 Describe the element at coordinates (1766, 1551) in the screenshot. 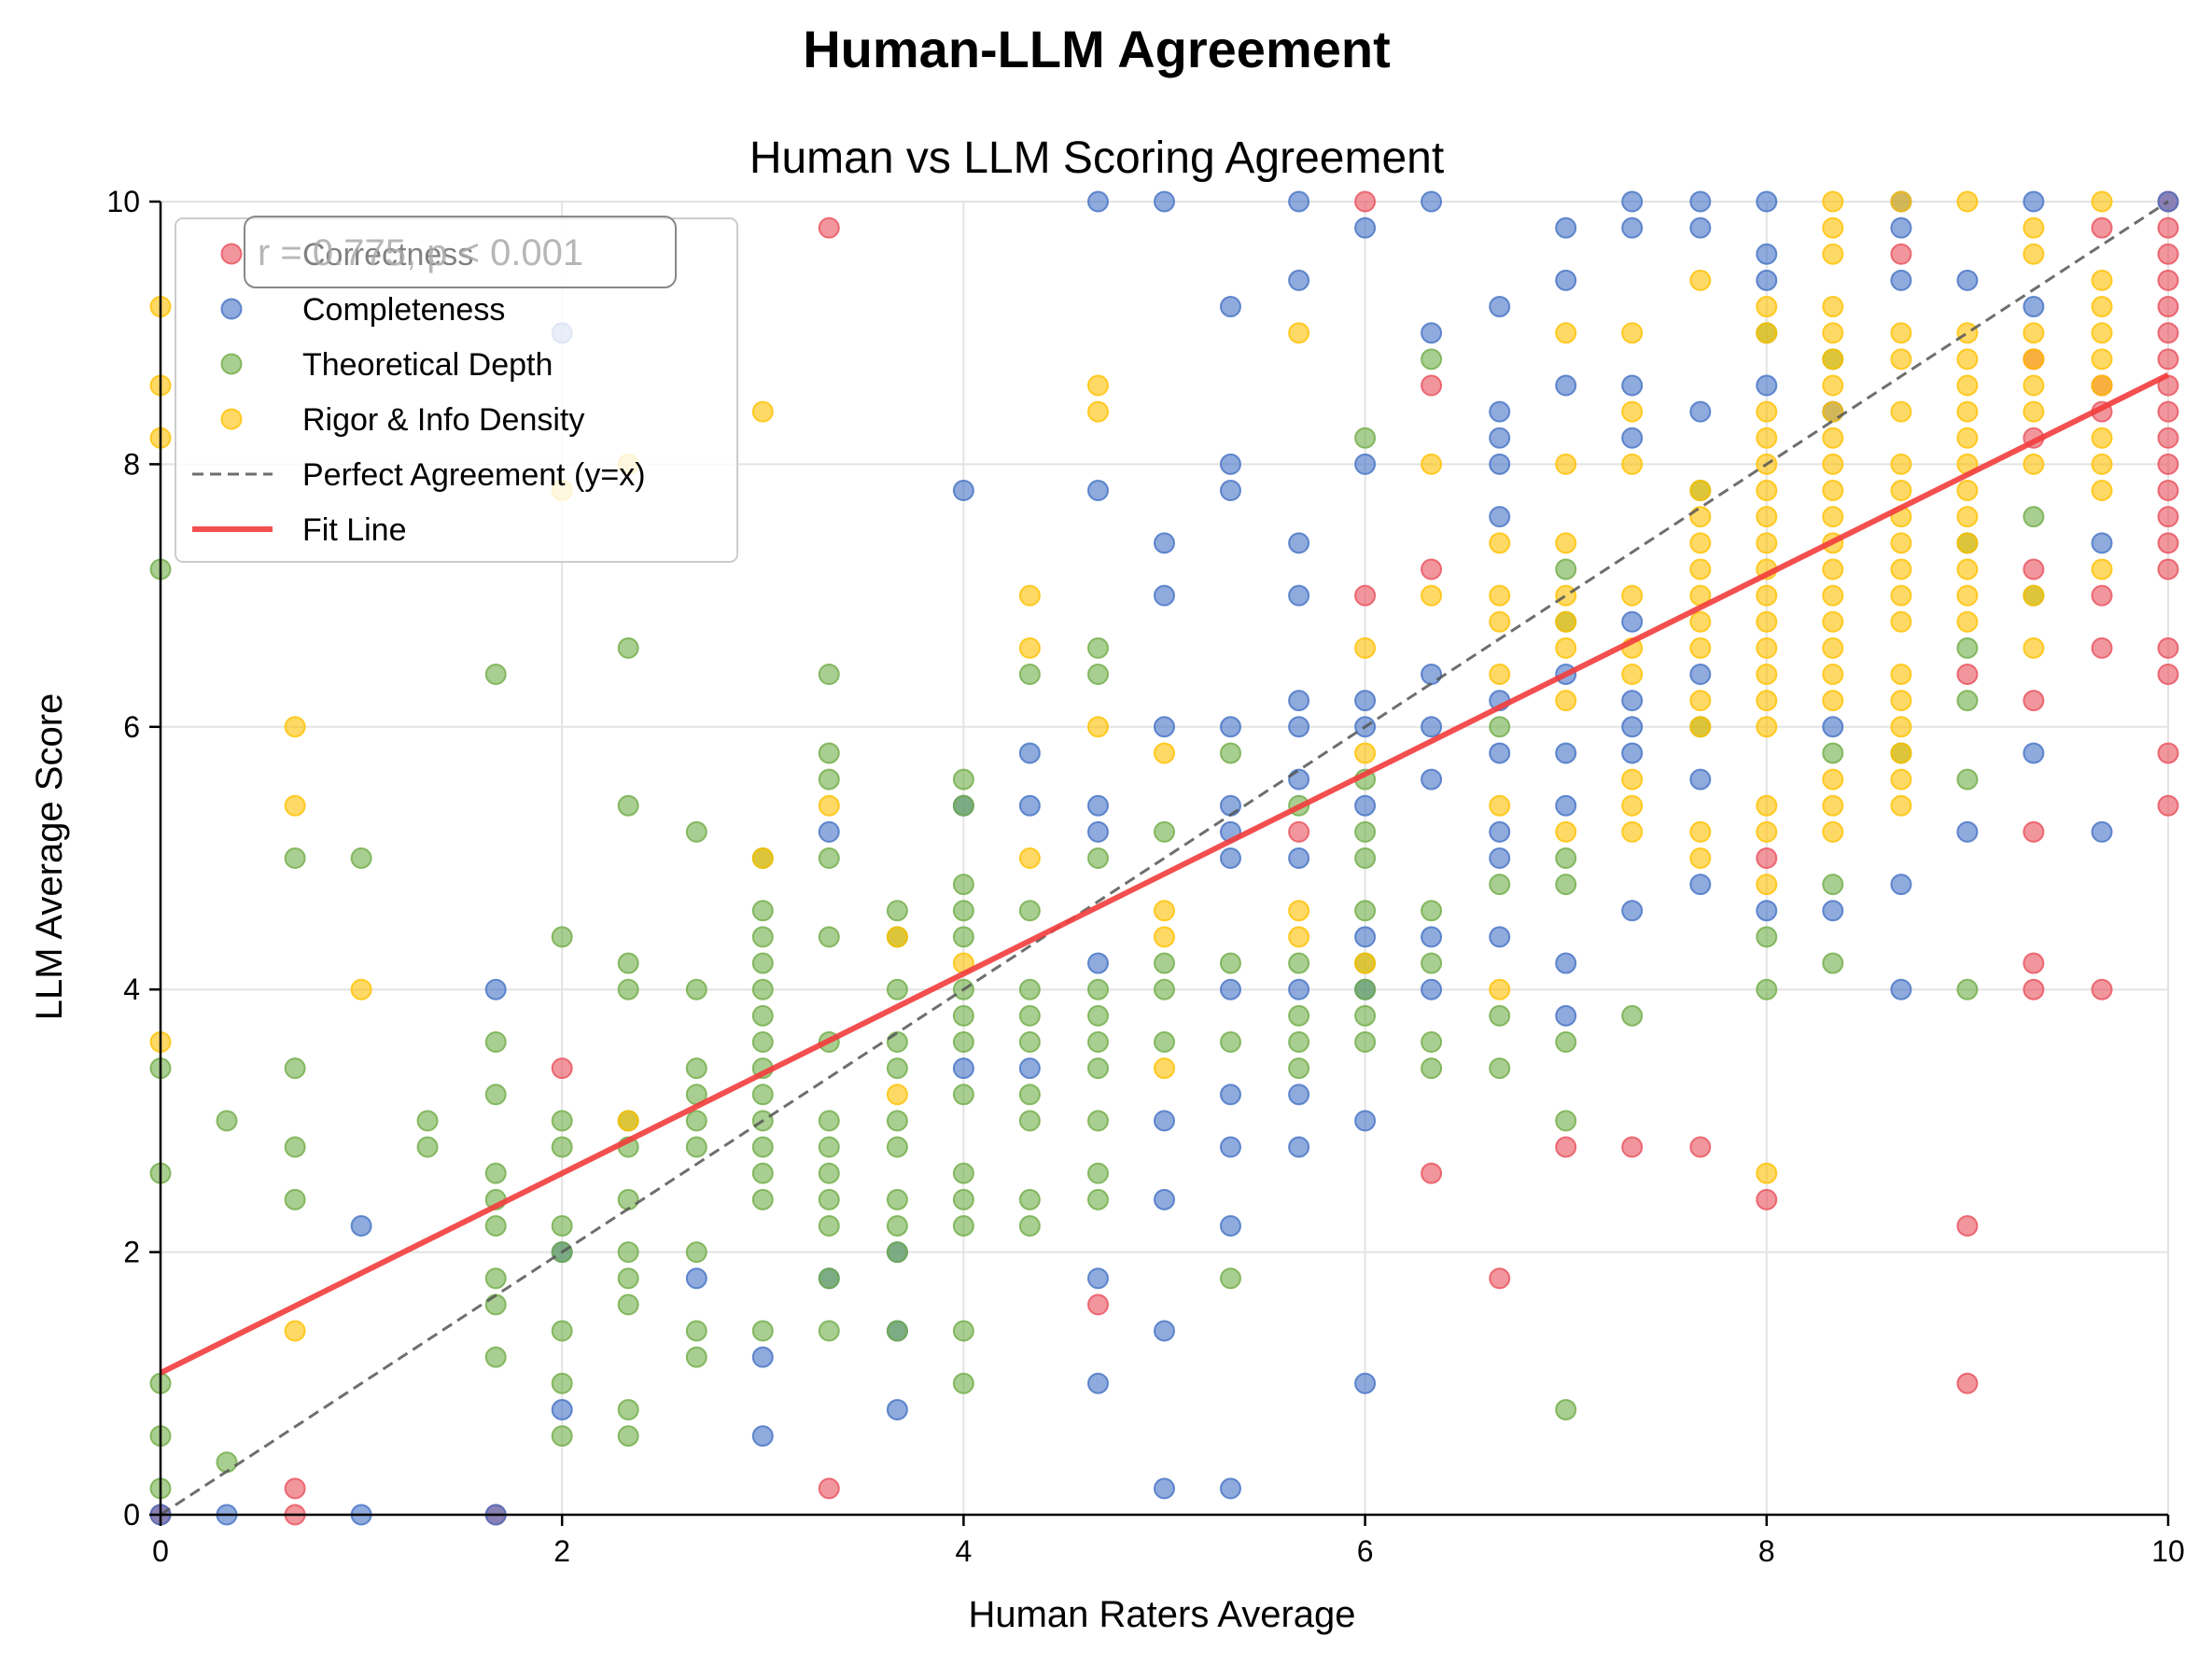

I see `x-tick-label: 8` at that location.